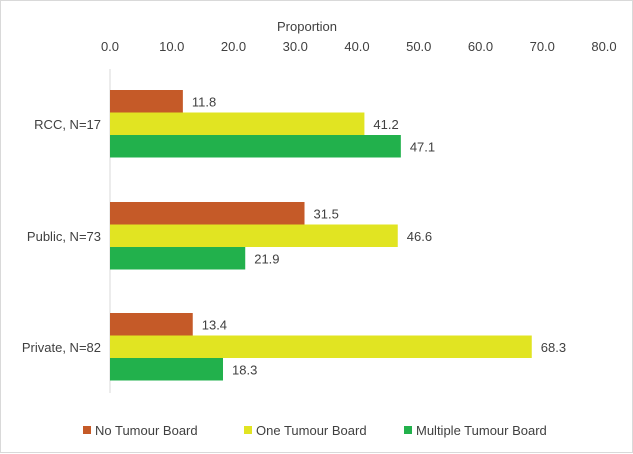 This screenshot has width=633, height=454. Describe the element at coordinates (480, 46) in the screenshot. I see `x-tick-label: 60.0` at that location.